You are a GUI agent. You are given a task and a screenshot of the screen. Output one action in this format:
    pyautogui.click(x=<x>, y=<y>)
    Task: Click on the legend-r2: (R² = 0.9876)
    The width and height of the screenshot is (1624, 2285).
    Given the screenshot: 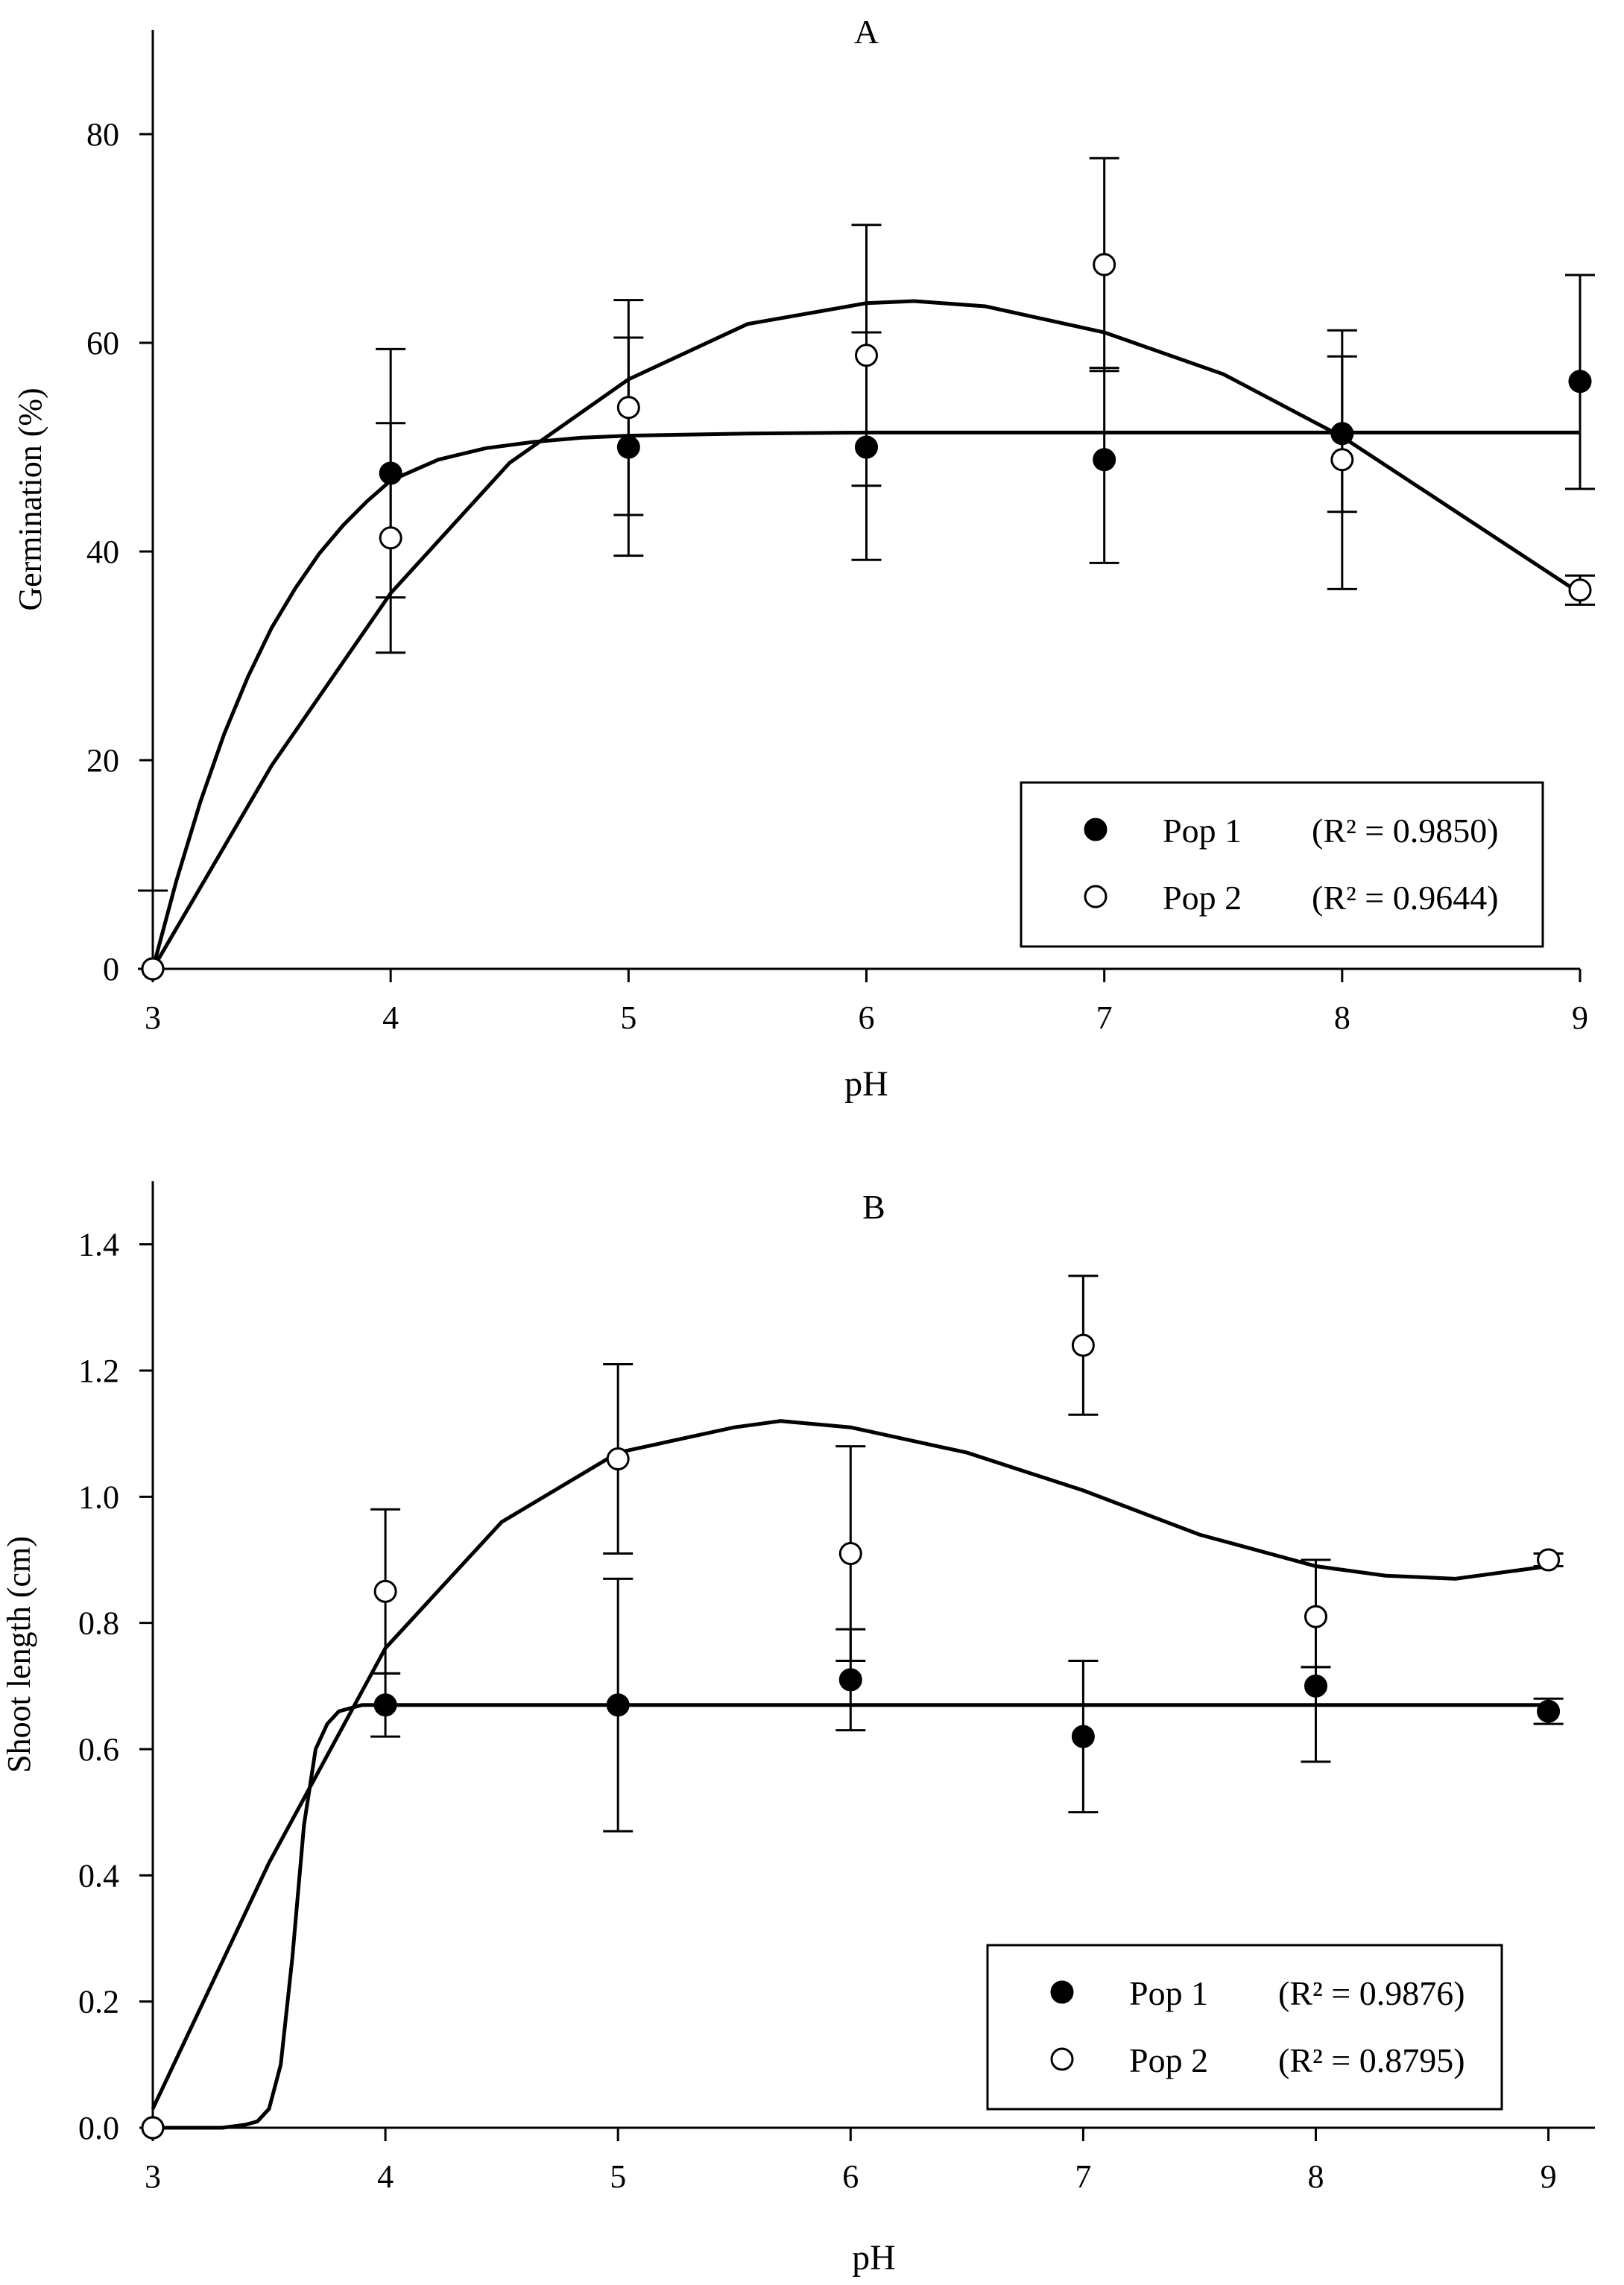 What is the action you would take?
    pyautogui.click(x=1371, y=1993)
    